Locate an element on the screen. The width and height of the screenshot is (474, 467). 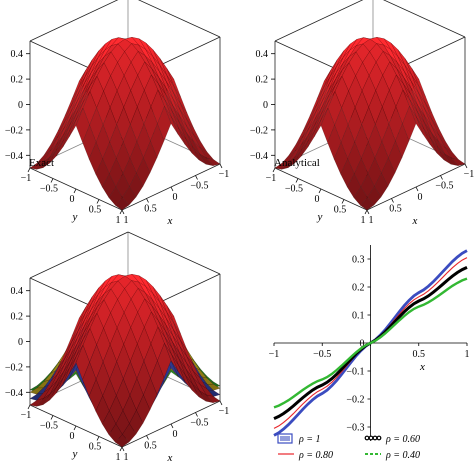
panel-label: Exact is located at coordinates (41, 163).